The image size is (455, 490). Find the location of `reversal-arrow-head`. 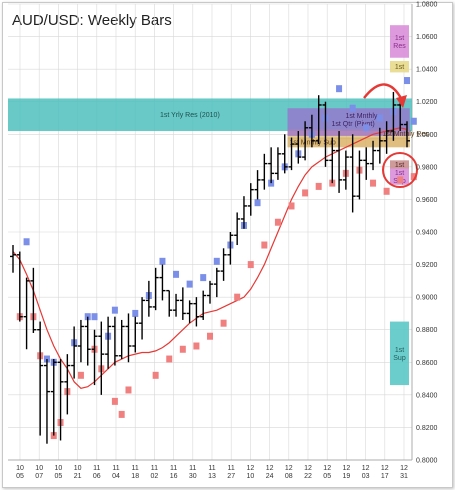

reversal-arrow-head is located at coordinates (401, 101).